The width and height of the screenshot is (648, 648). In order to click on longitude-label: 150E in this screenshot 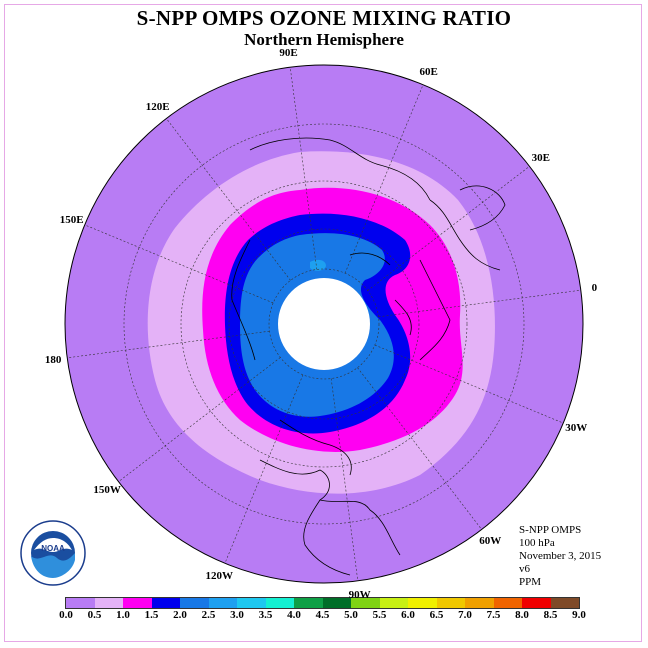, I will do `click(71, 219)`.